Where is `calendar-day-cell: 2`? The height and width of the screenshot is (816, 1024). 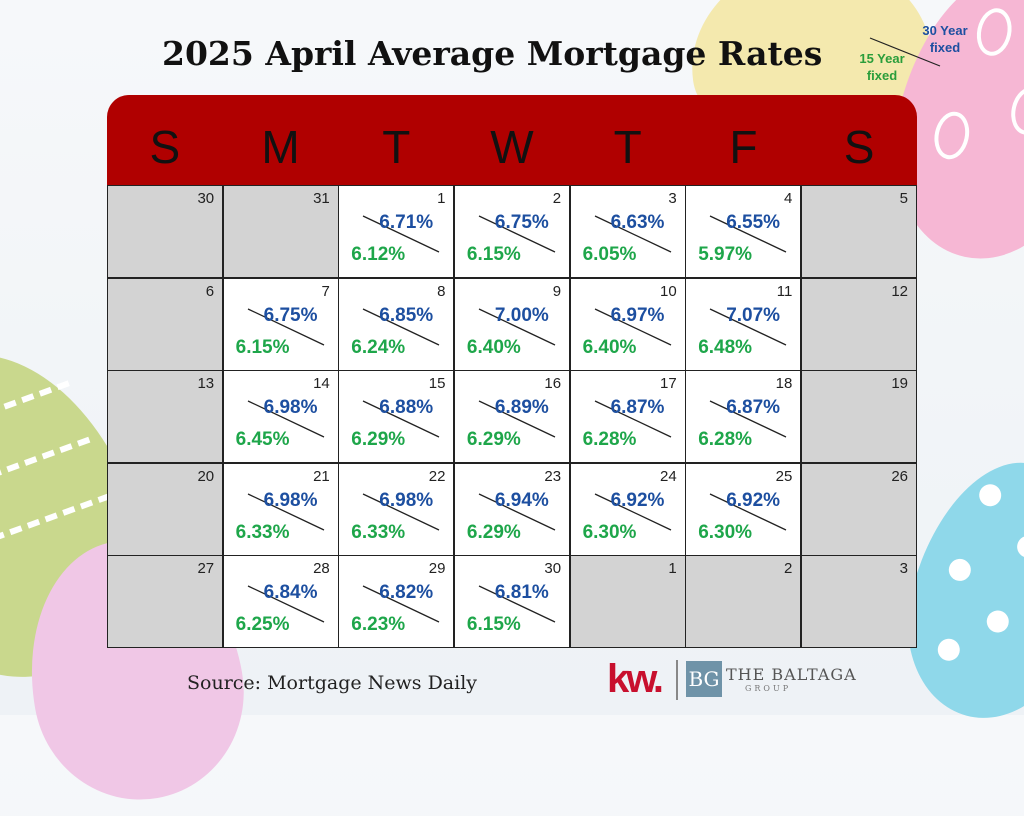
calendar-day-cell: 2 is located at coordinates (743, 601).